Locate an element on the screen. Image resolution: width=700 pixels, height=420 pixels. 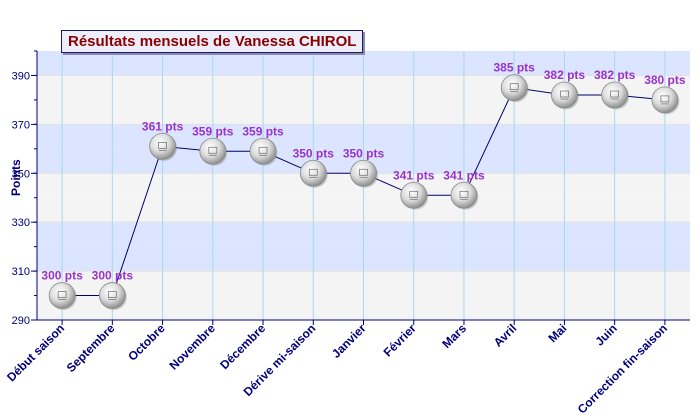
x-tick-label: Début saison is located at coordinates (35, 352).